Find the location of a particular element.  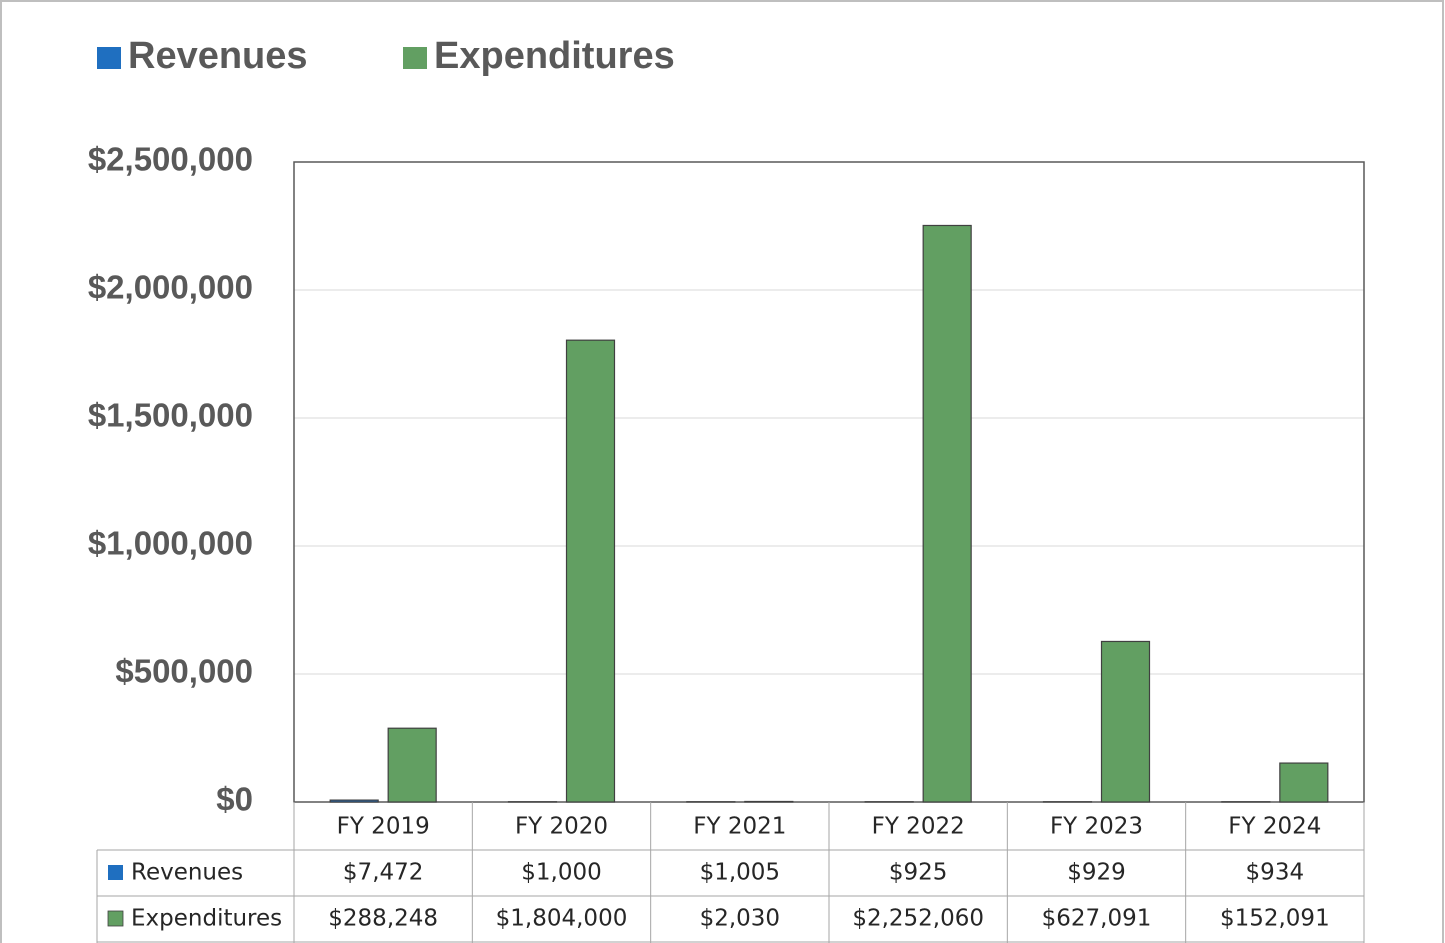

table-value: $925 is located at coordinates (918, 873).